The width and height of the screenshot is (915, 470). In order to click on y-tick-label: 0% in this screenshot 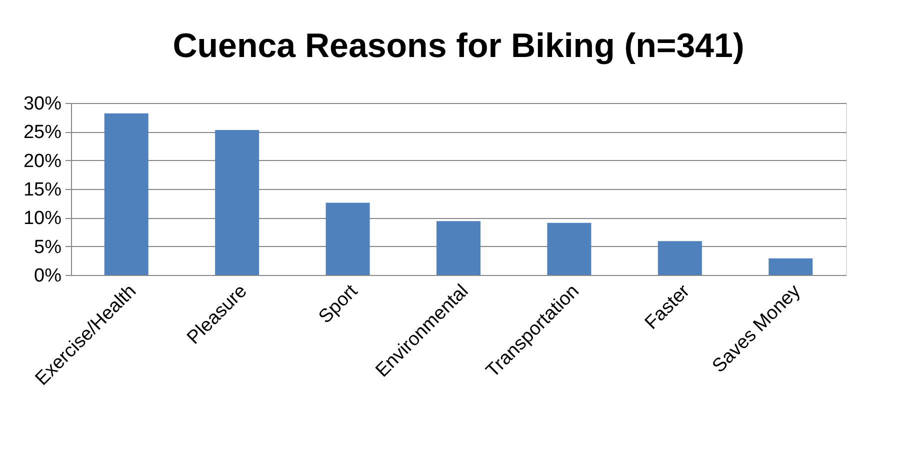, I will do `click(48, 276)`.